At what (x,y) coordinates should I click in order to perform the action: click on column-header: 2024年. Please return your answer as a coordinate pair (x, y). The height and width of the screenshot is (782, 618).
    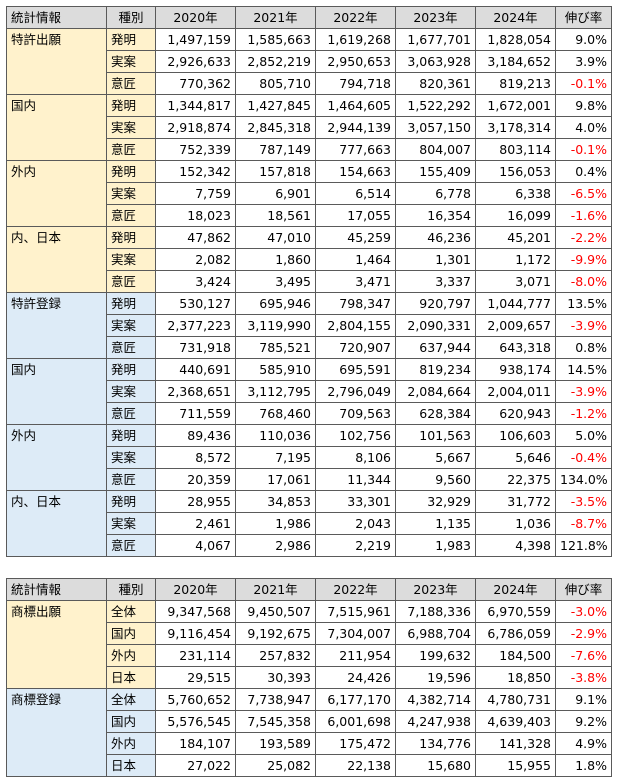
    Looking at the image, I should click on (515, 17).